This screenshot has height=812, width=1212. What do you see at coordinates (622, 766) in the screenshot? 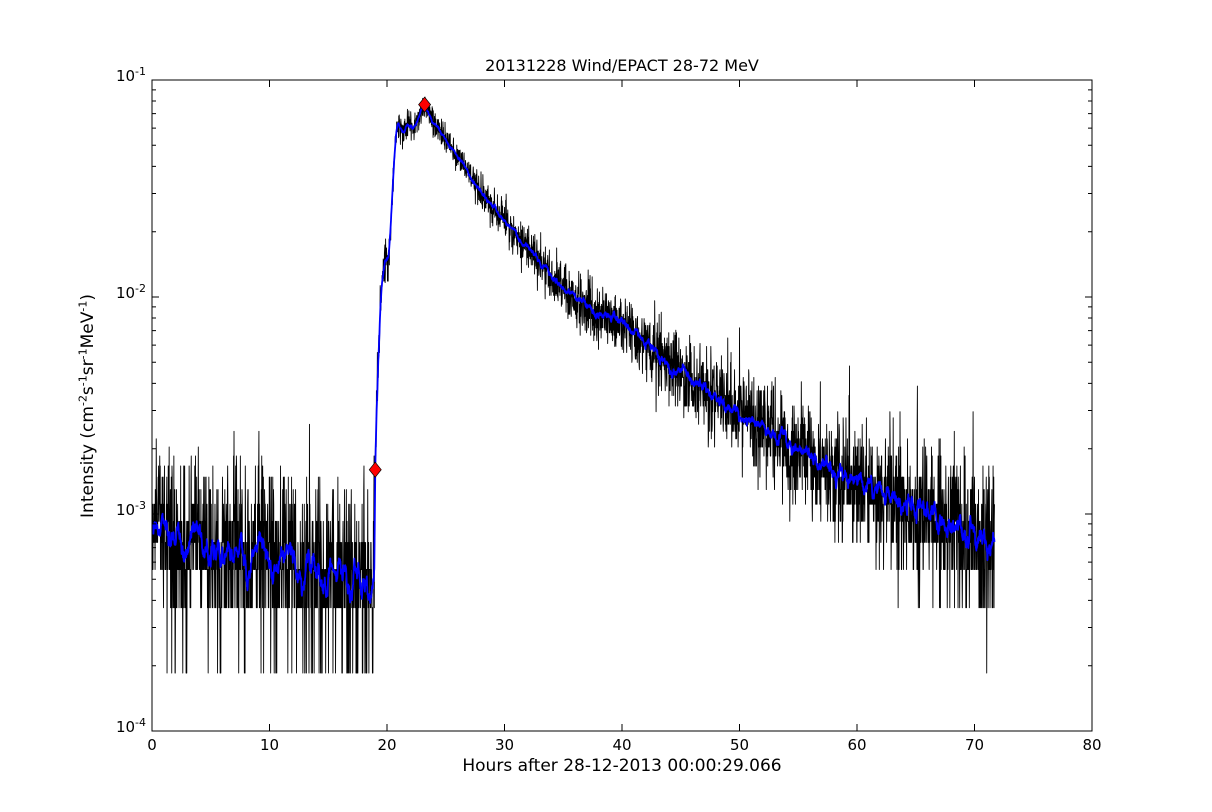
I see `x-axis-label: Hours after 28-12-2013 00:00:29.066` at bounding box center [622, 766].